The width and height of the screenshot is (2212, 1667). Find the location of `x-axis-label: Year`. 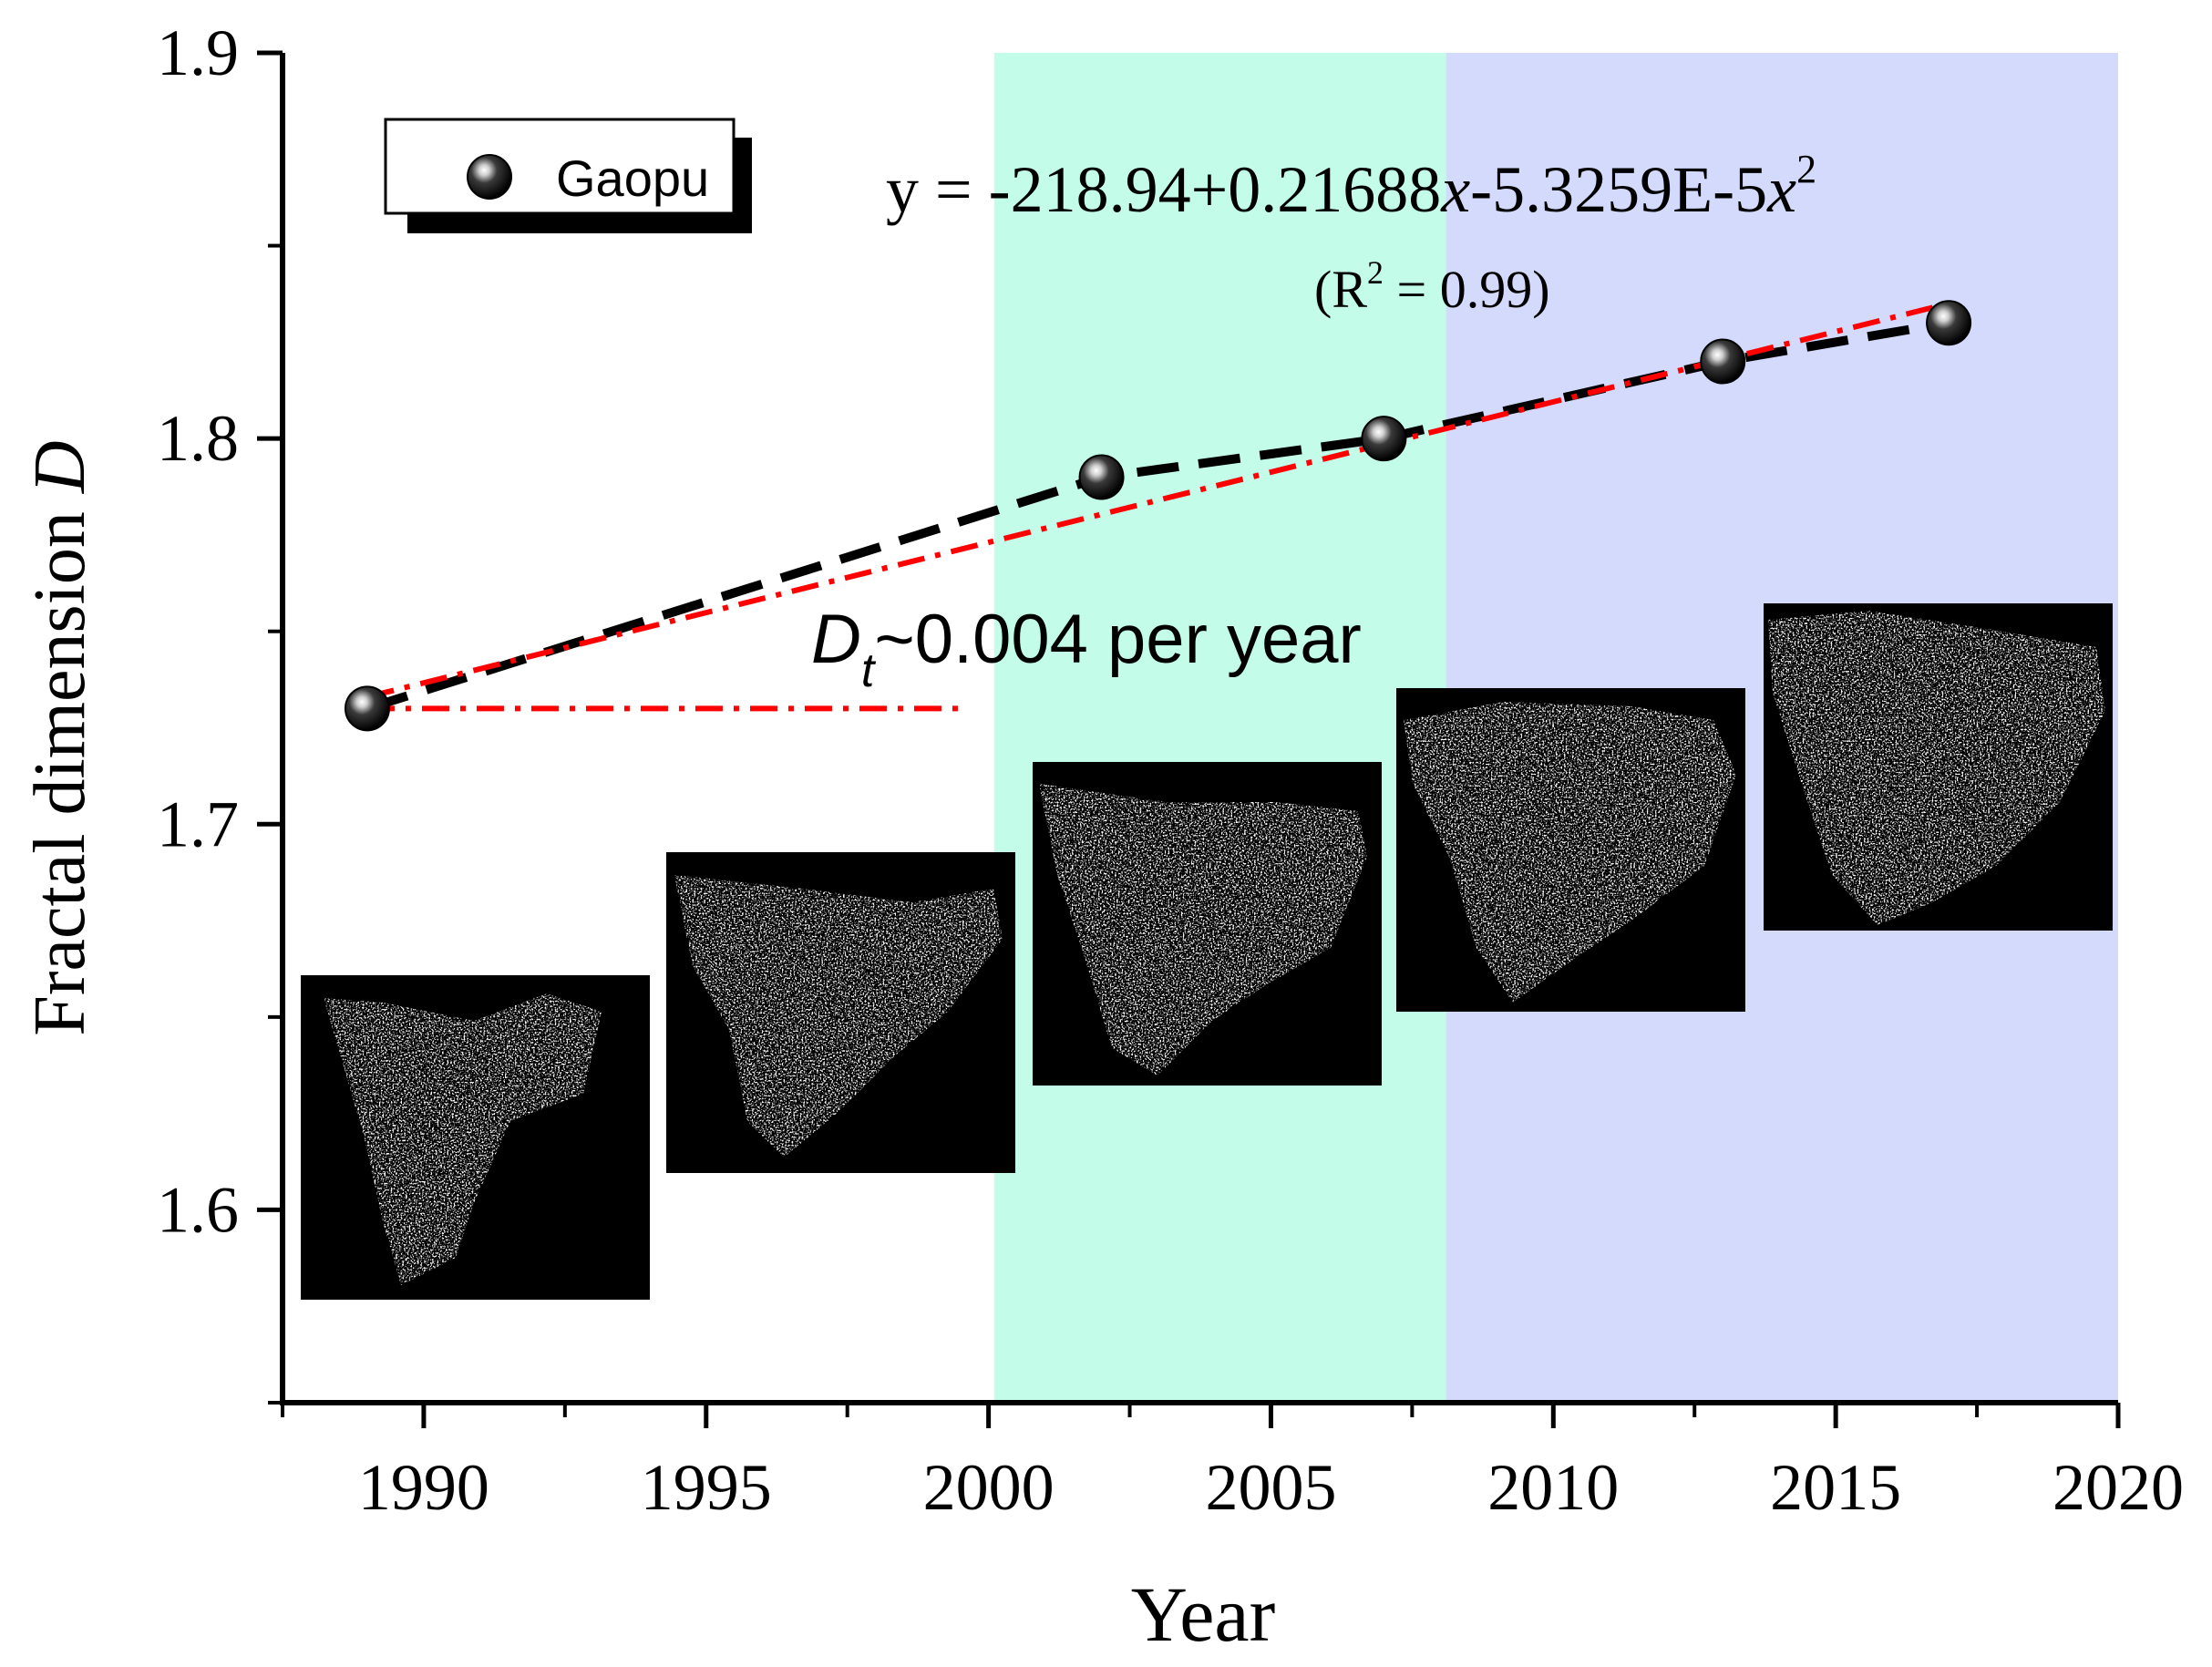

x-axis-label: Year is located at coordinates (1203, 1614).